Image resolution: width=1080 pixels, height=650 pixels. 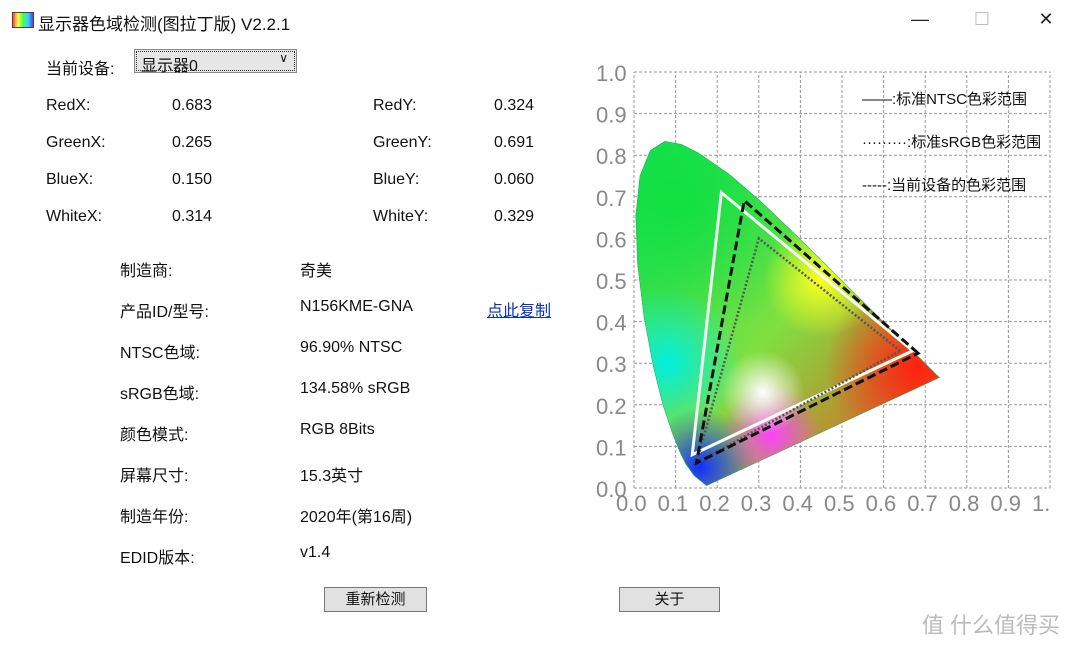 What do you see at coordinates (356, 306) in the screenshot?
I see `info-value: N156KME-GNA` at bounding box center [356, 306].